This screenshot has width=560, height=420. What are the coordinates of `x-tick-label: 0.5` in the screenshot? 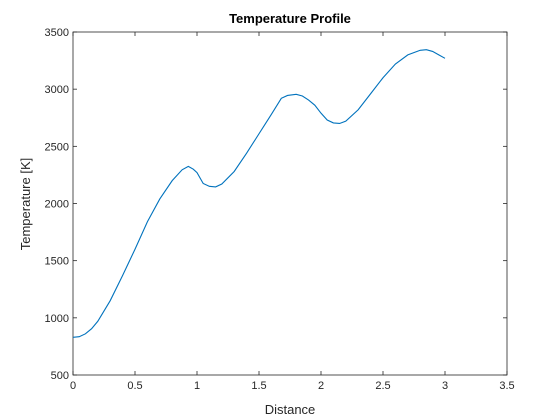 It's located at (134, 386).